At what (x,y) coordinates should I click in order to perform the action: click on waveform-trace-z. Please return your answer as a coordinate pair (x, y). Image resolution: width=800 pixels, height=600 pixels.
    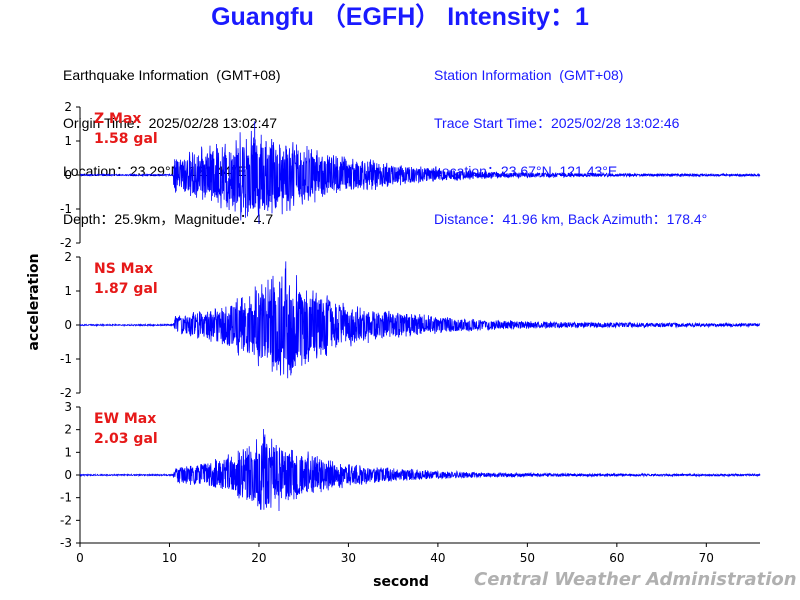
    Looking at the image, I should click on (420, 172).